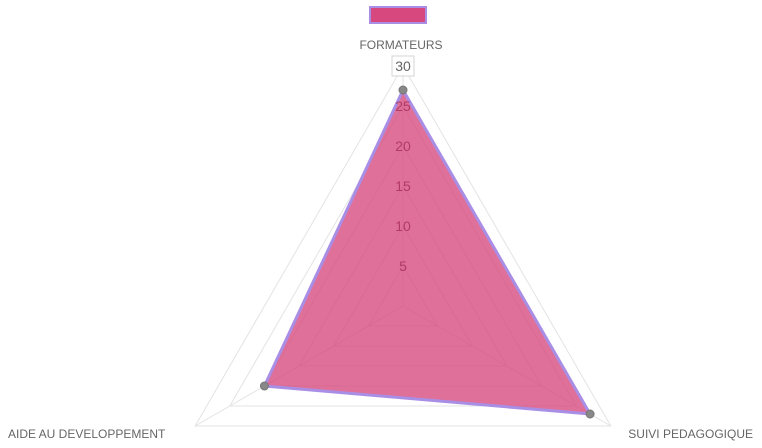 Image resolution: width=762 pixels, height=448 pixels. I want to click on tick-label-5: 5, so click(403, 266).